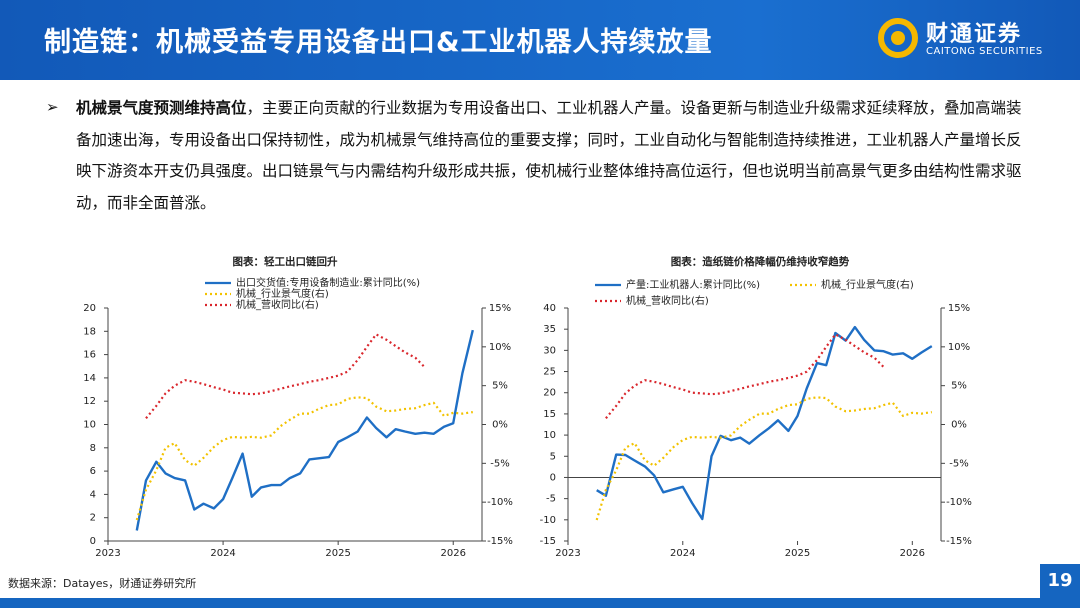 The height and width of the screenshot is (608, 1080). Describe the element at coordinates (549, 329) in the screenshot. I see `y-tick-label: 35` at that location.